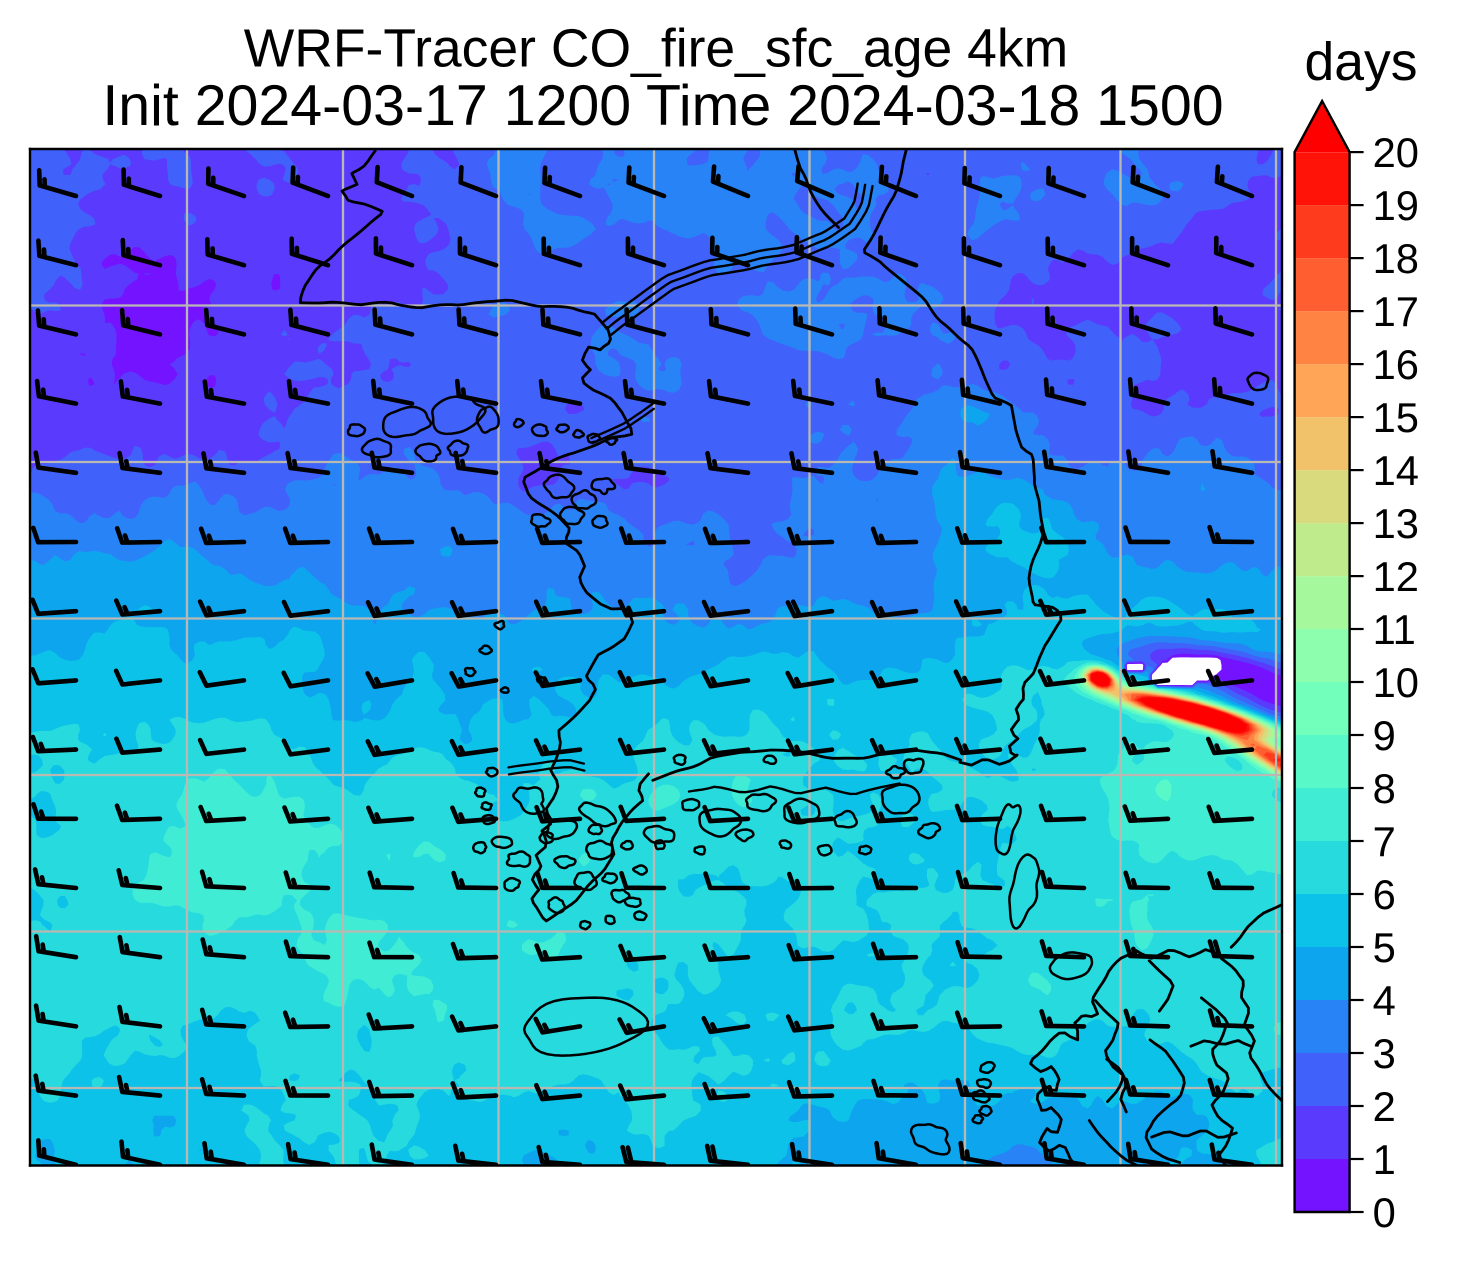 The image size is (1462, 1267). What do you see at coordinates (656, 49) in the screenshot?
I see `svg-text: WRF-Tracer CO_fire_sfc_age 4km` at bounding box center [656, 49].